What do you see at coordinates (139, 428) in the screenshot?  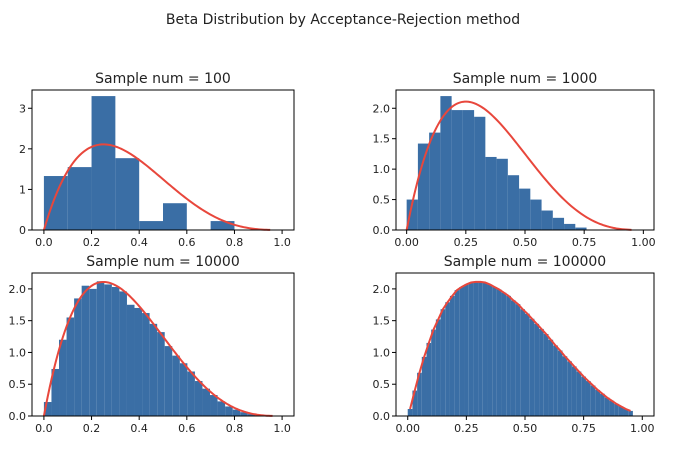 I see `x-tick-label: 0.4` at bounding box center [139, 428].